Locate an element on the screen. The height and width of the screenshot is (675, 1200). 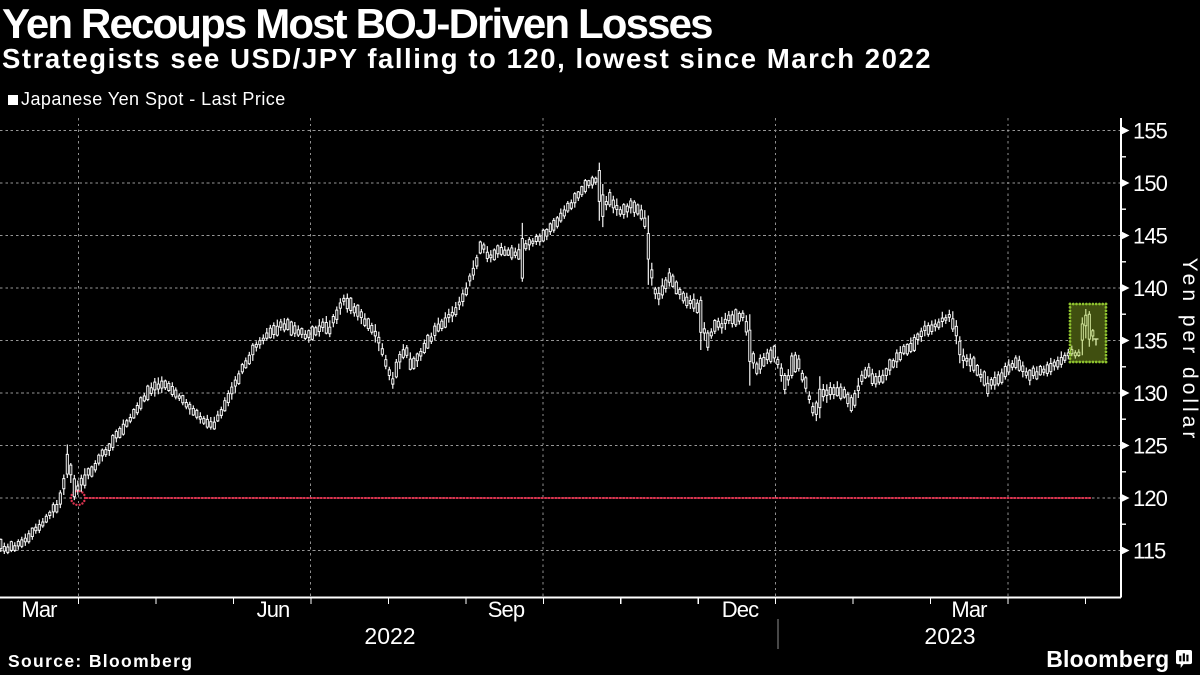
svg-text: 155 is located at coordinates (1150, 131).